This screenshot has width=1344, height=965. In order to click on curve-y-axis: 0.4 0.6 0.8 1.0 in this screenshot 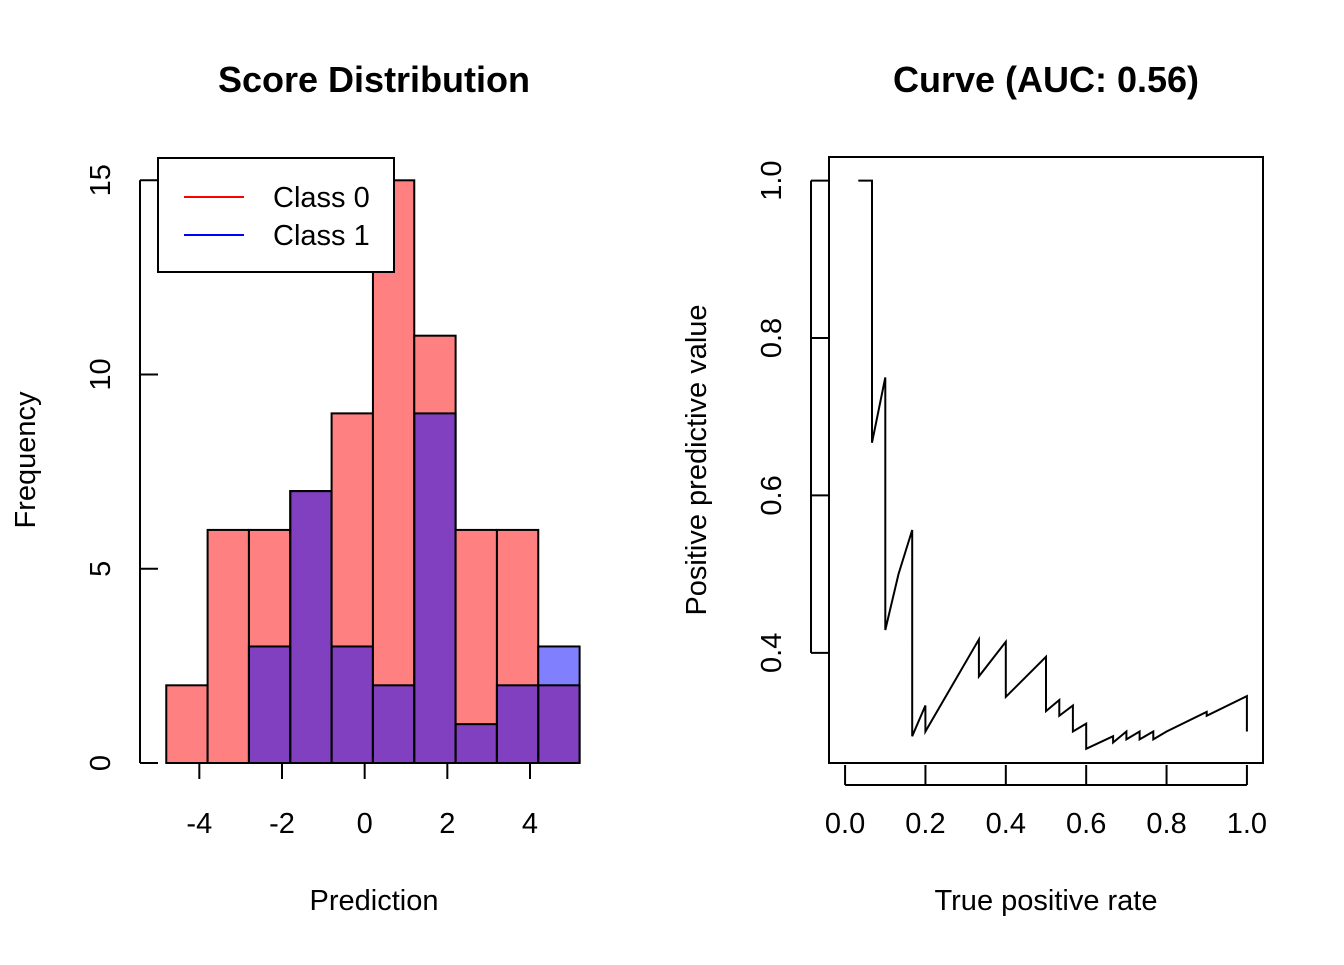, I will do `click(792, 416)`.